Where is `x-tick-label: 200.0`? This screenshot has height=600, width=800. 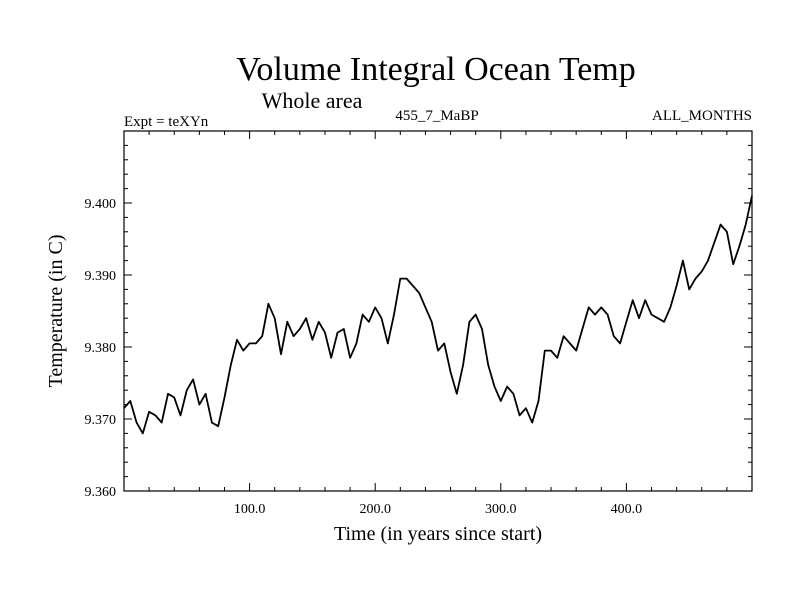 x-tick-label: 200.0 is located at coordinates (375, 509).